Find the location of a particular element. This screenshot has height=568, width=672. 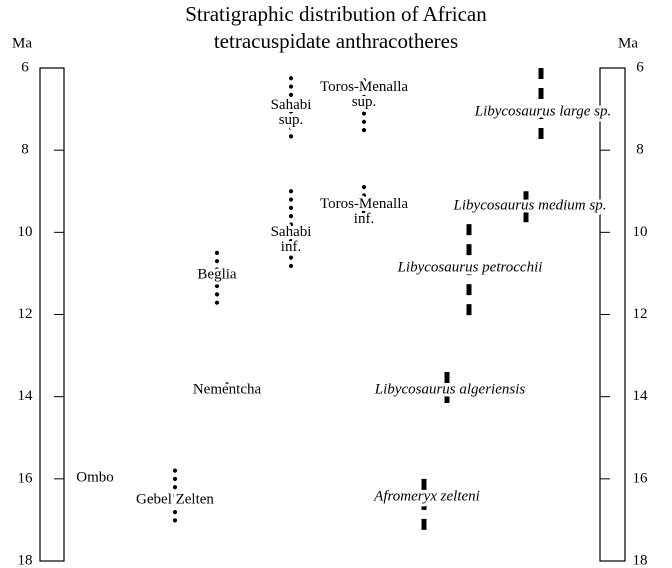

taxon-label: Libycosaurus petrocchii is located at coordinates (470, 267).